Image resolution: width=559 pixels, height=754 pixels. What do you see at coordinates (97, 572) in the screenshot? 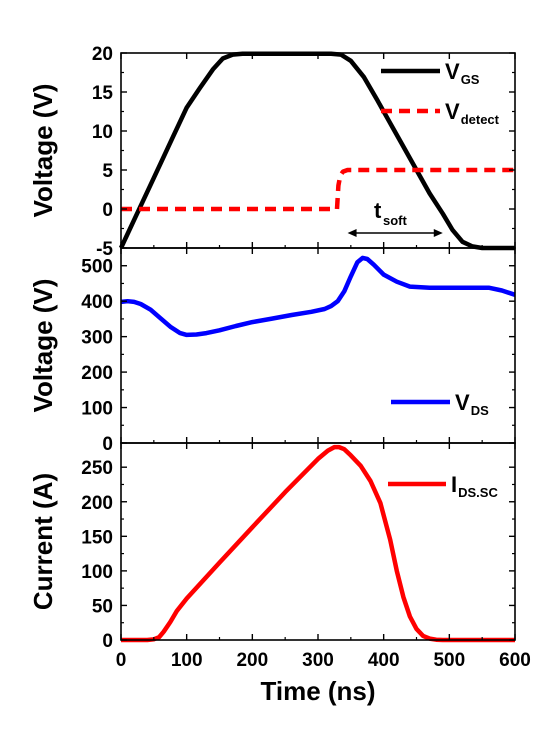
I see `y-tick-label-bottom: 100` at bounding box center [97, 572].